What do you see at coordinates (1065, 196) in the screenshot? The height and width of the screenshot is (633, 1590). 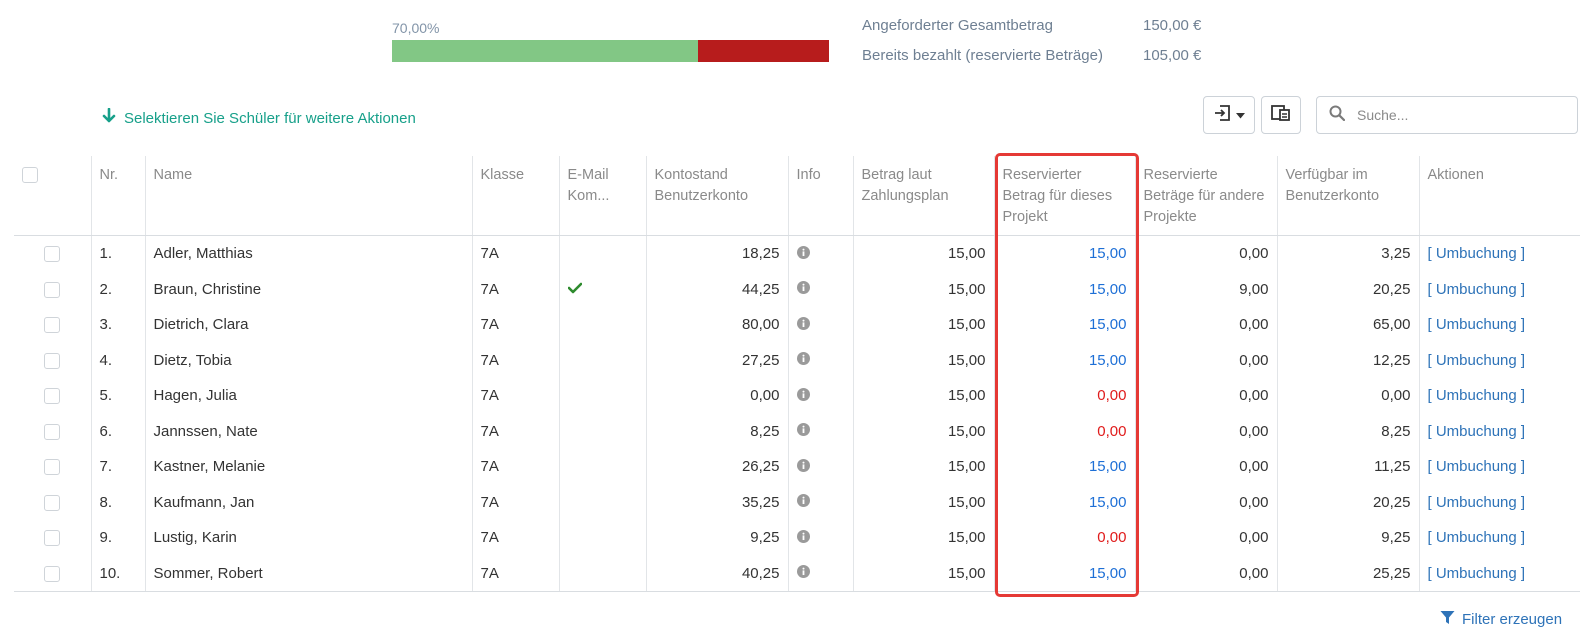 I see `header-reserviert: Reservierter Betrag für dieses Projekt` at bounding box center [1065, 196].